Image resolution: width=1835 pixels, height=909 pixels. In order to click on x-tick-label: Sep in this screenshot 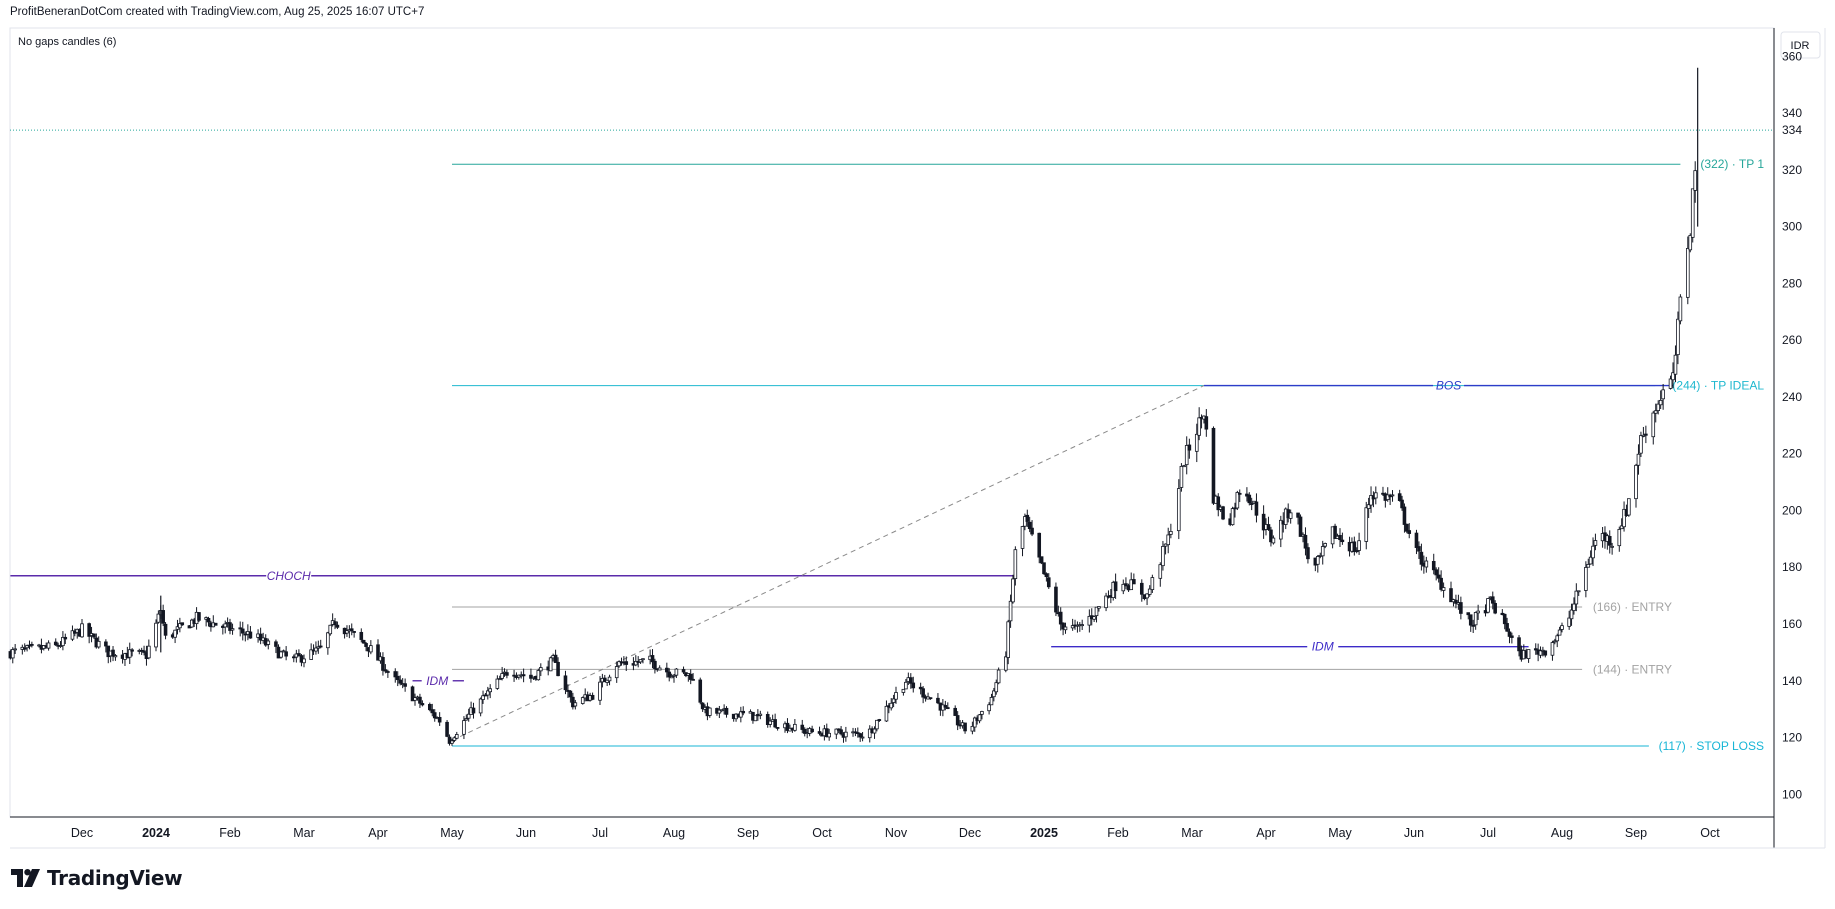, I will do `click(748, 833)`.